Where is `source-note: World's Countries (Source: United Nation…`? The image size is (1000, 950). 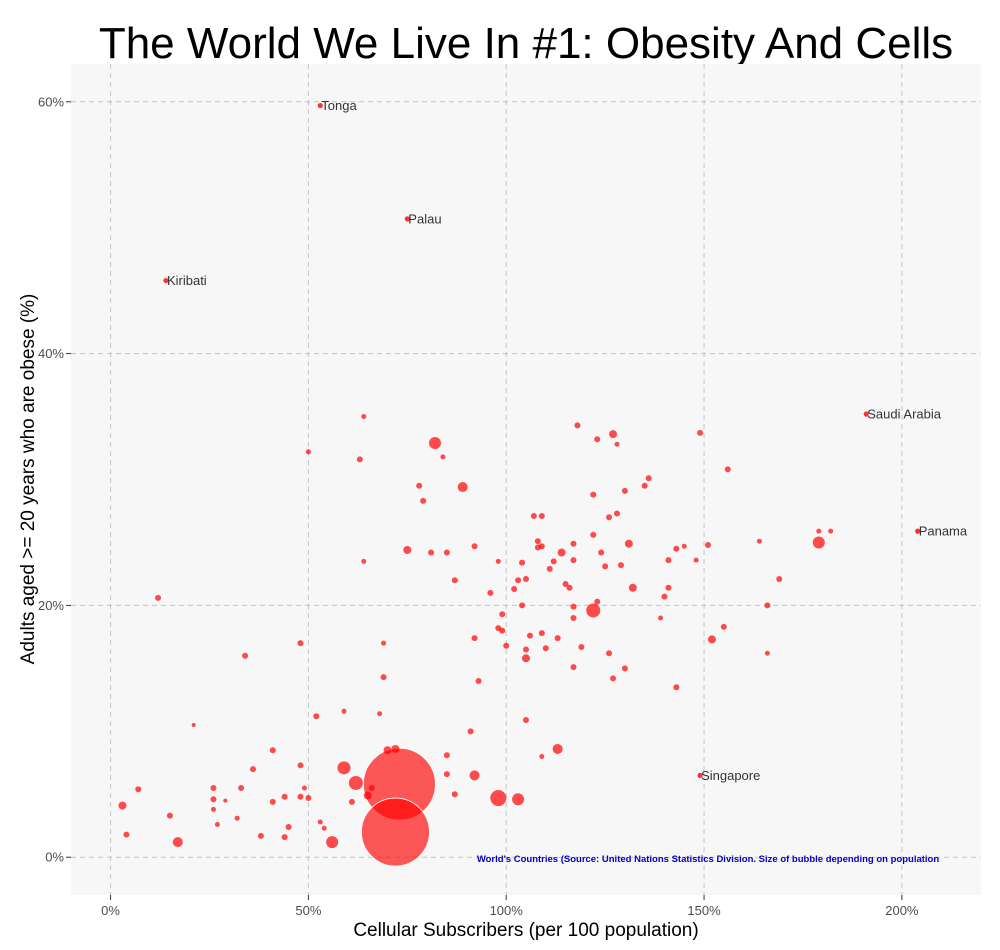
source-note: World's Countries (Source: United Nation… is located at coordinates (708, 859).